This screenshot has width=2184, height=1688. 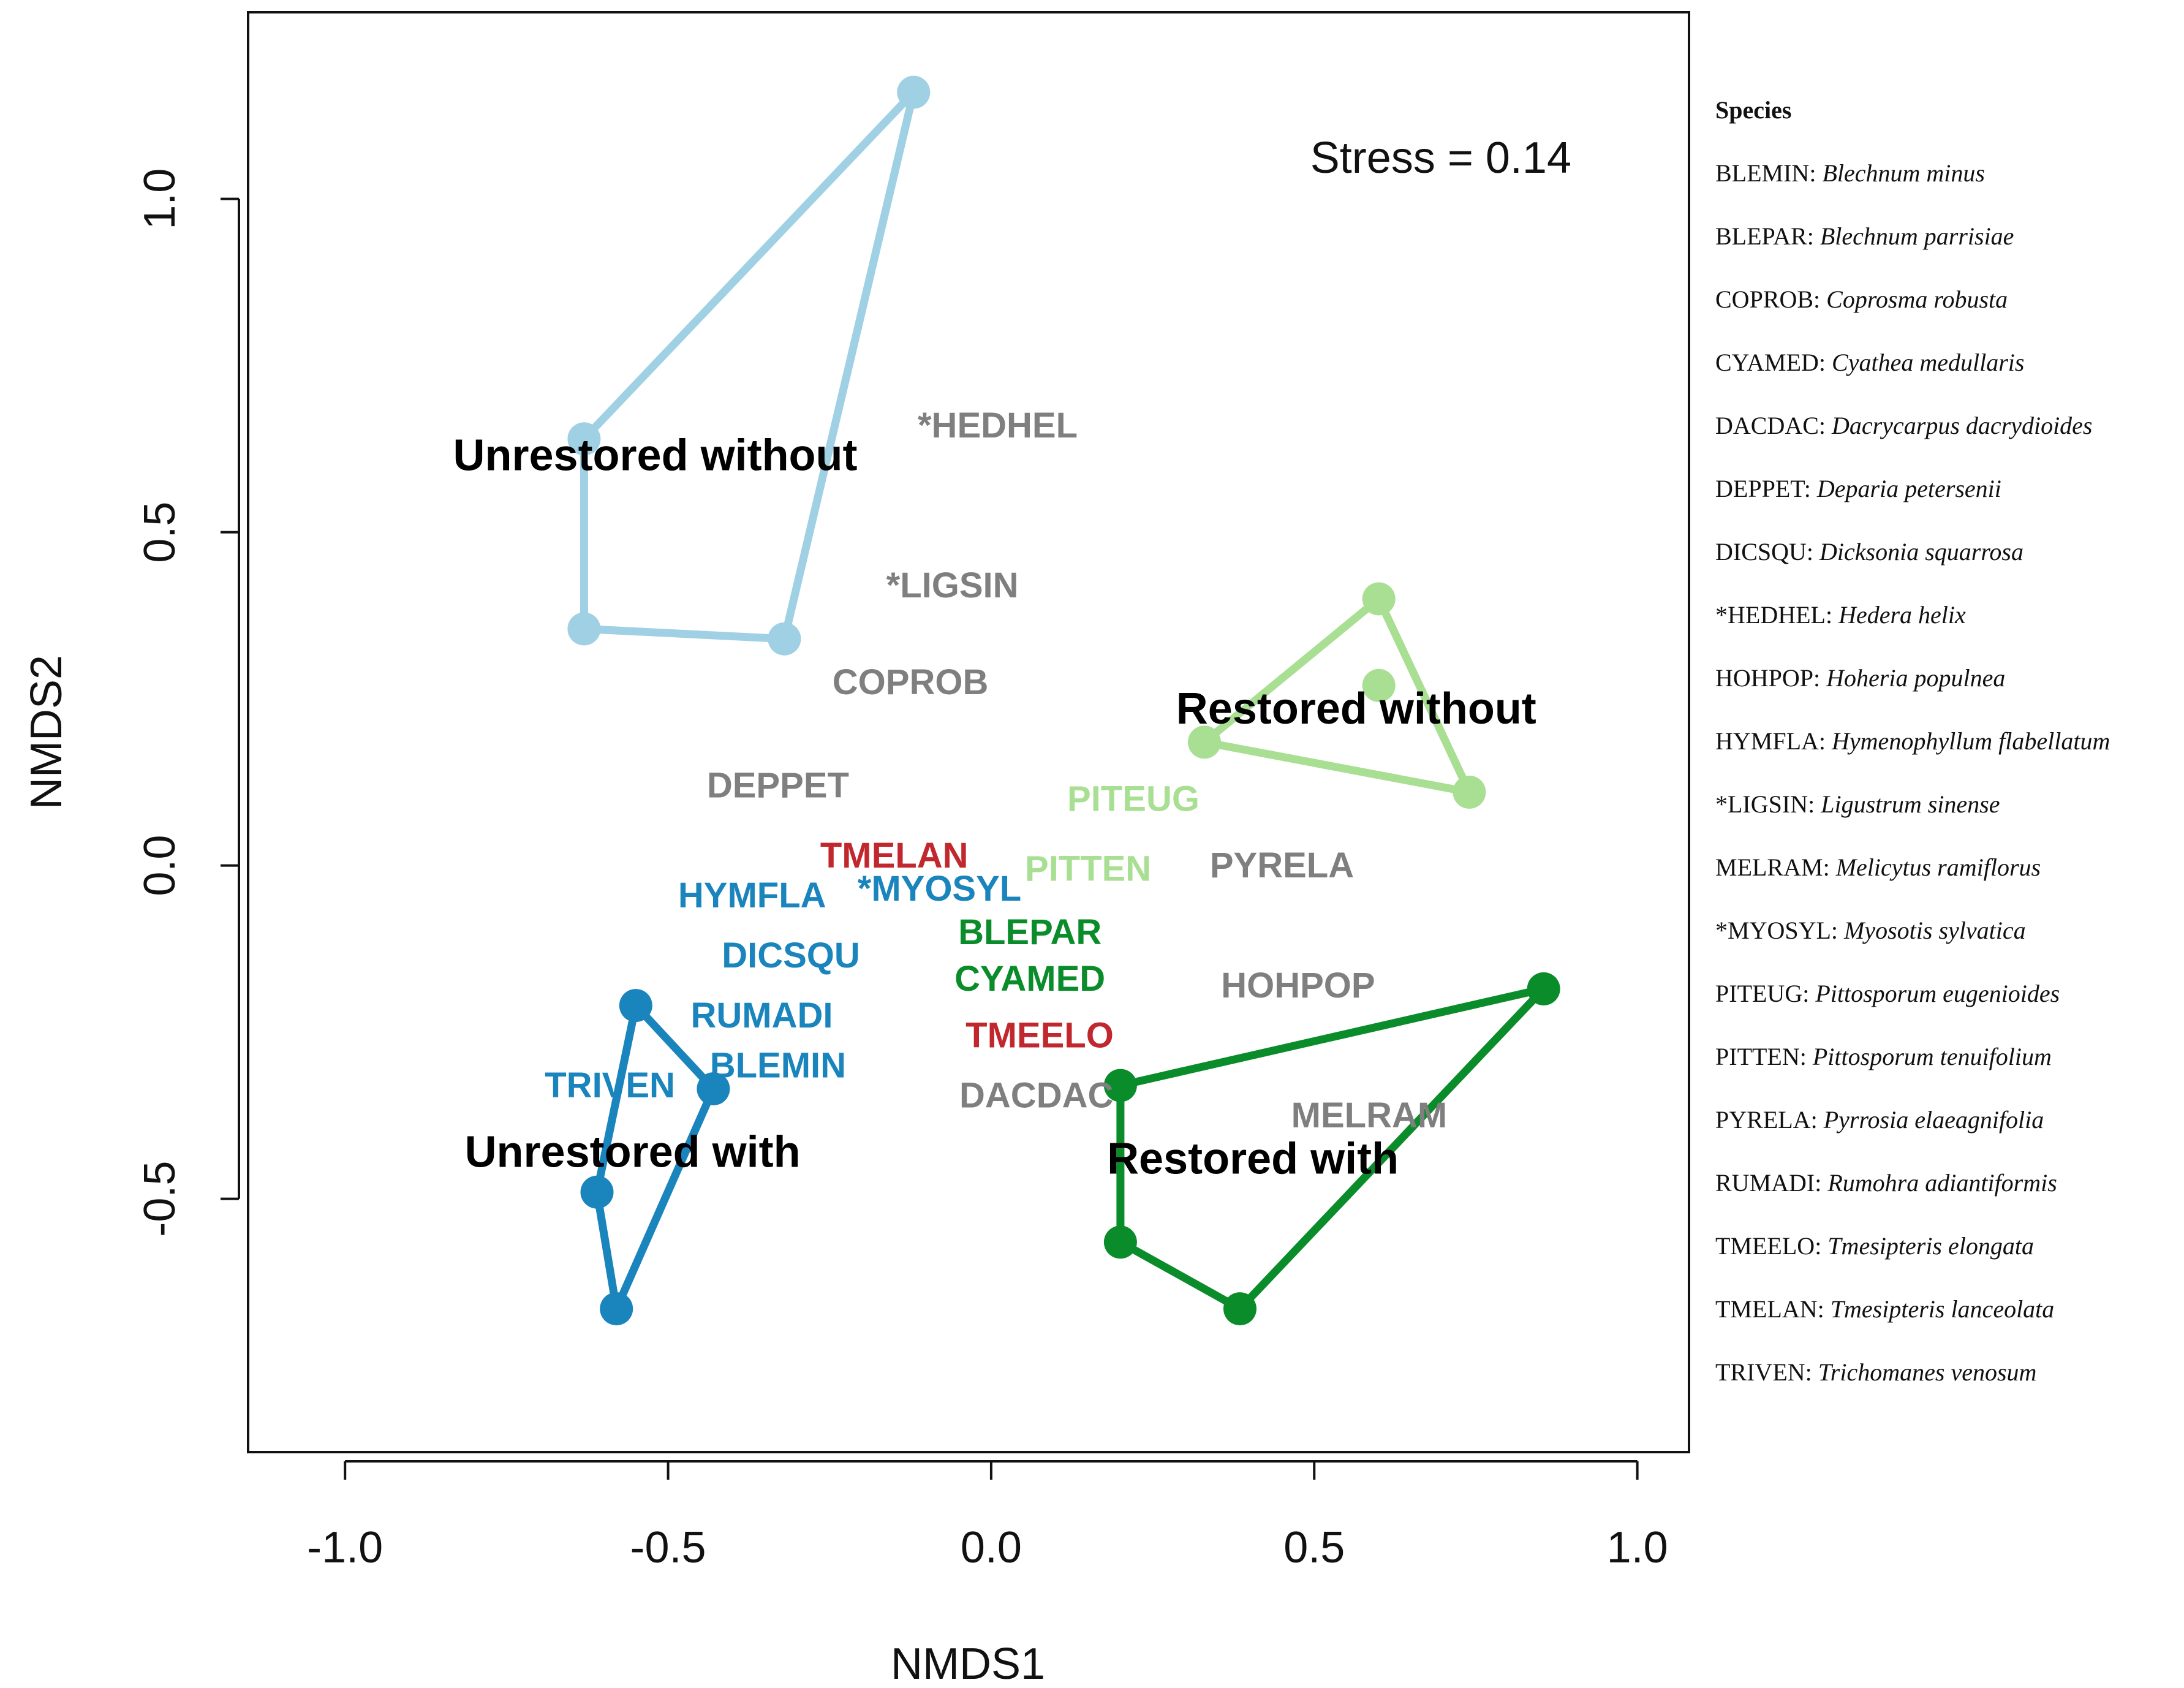 What do you see at coordinates (1910, 804) in the screenshot?
I see `legend-species-name: Ligustrum sinense` at bounding box center [1910, 804].